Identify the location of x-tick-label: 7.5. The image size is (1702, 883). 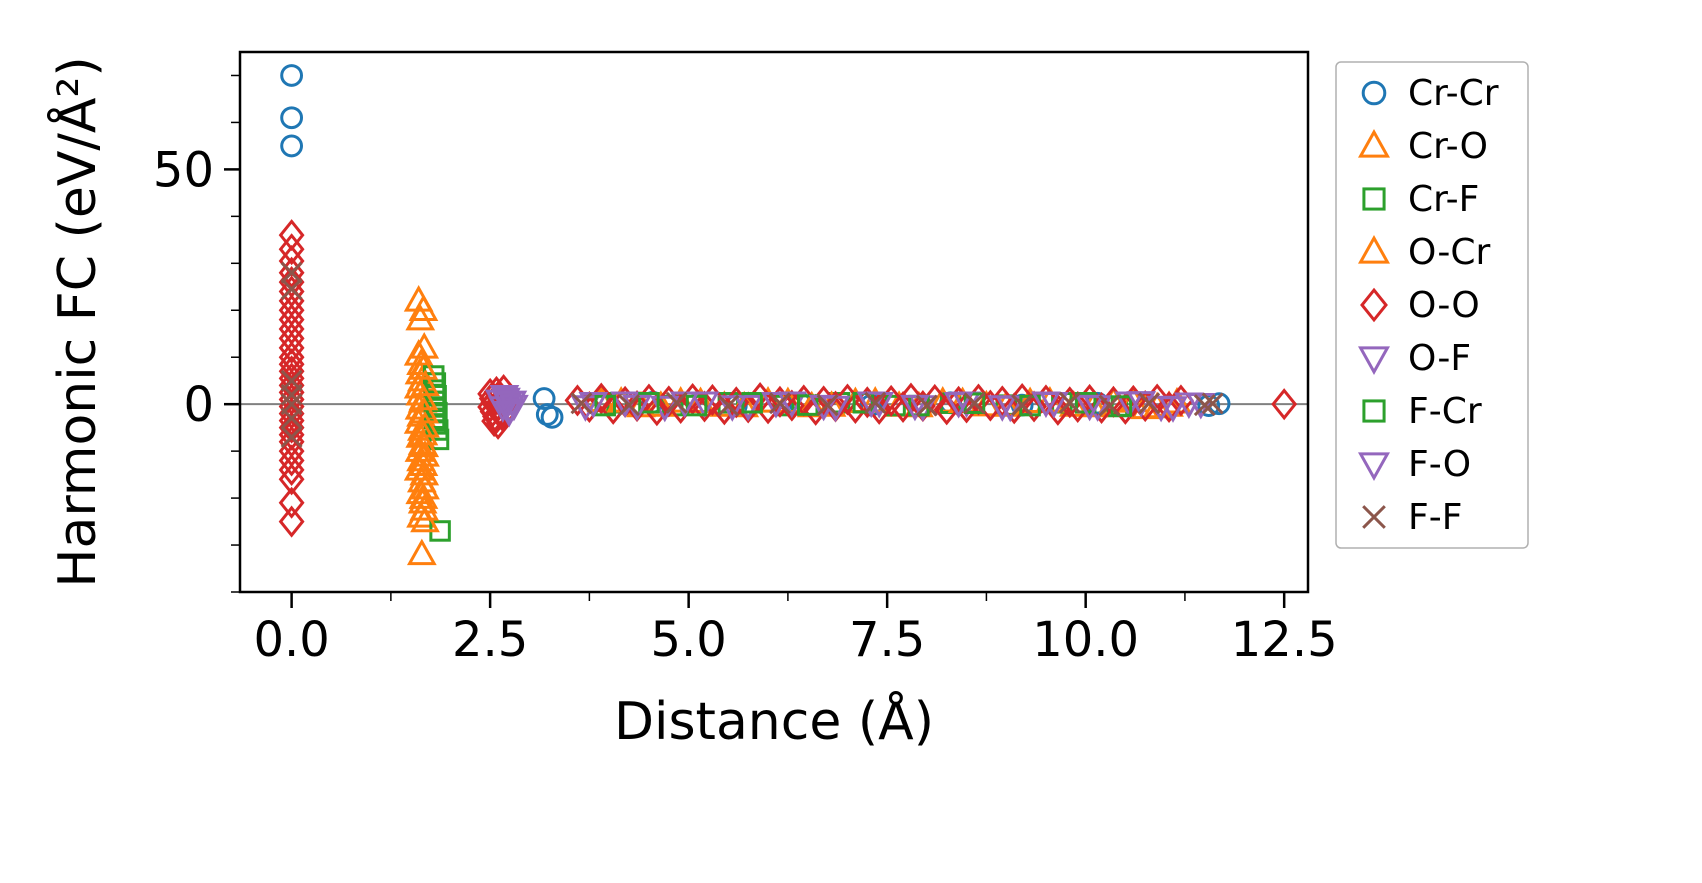
(887, 640).